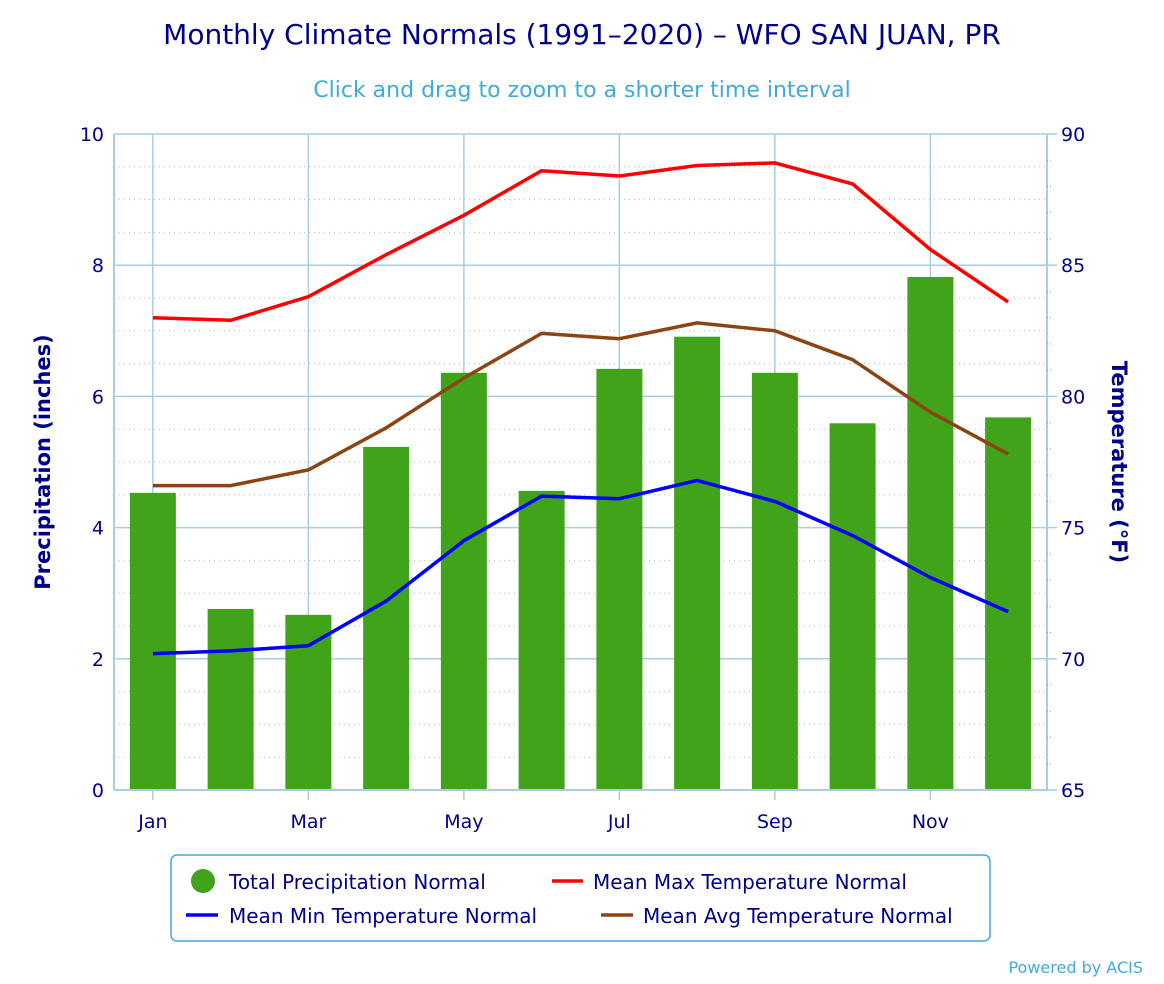 The image size is (1164, 984). I want to click on legend-item-avg-temp: Mean Avg Temperature Normal, so click(777, 916).